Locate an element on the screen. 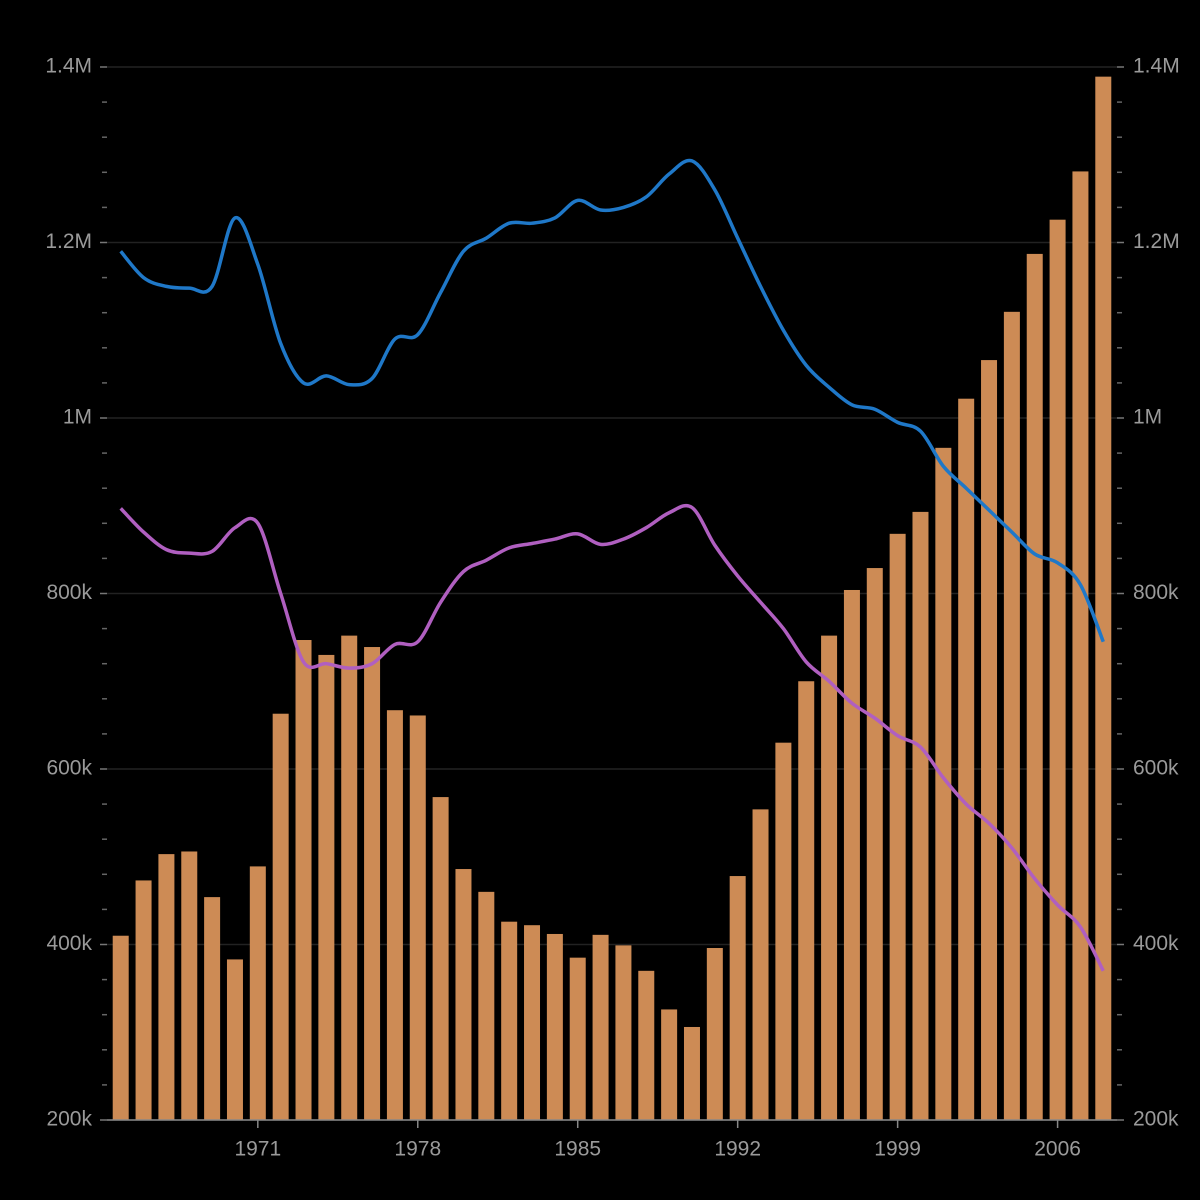  y-tick-label: 1M is located at coordinates (77, 417).